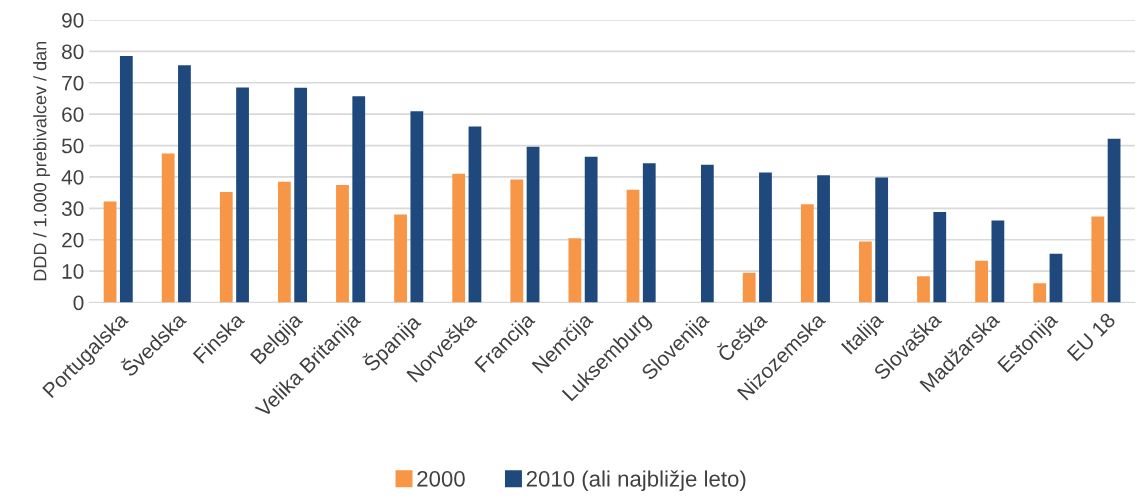 This screenshot has width=1143, height=500. What do you see at coordinates (72, 209) in the screenshot?
I see `y-tick-label: 30` at bounding box center [72, 209].